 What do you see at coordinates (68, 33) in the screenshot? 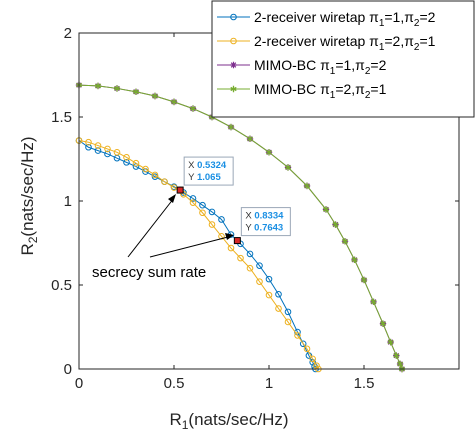
I see `y-tick-label: 2` at bounding box center [68, 33].